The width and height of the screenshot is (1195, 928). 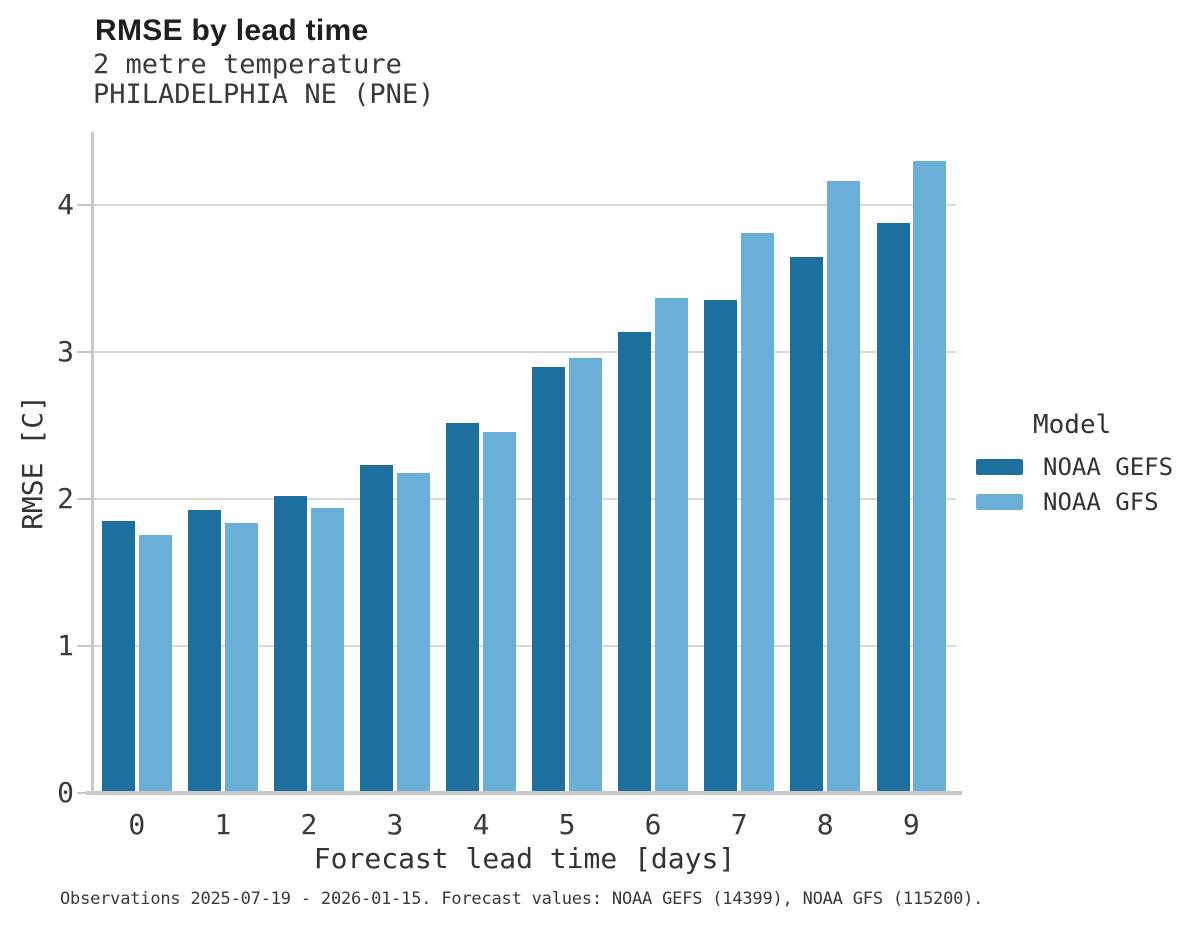 I want to click on x-tick-label-5: 5, so click(x=567, y=824).